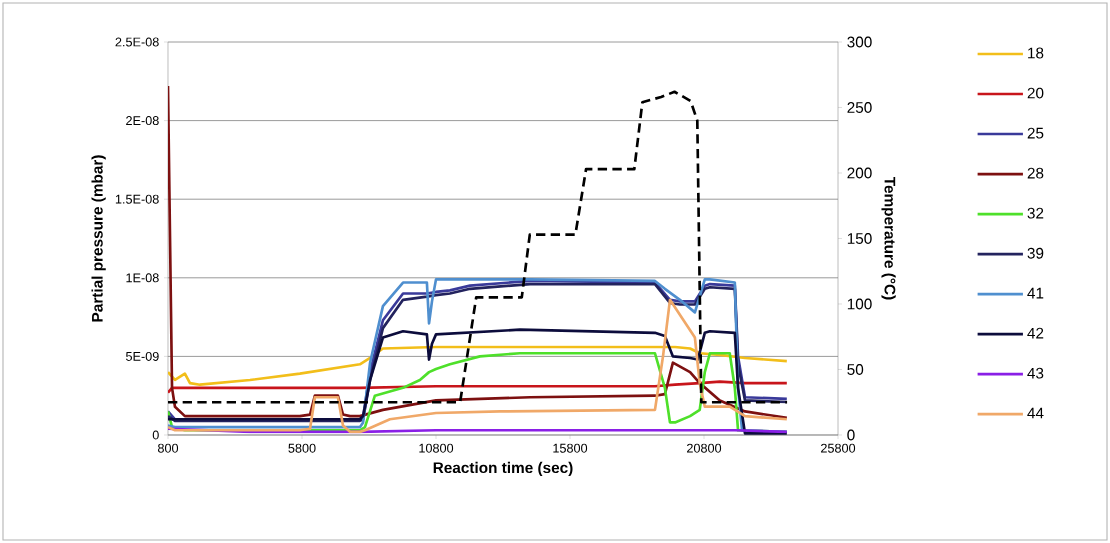 This screenshot has width=1110, height=543. I want to click on x-tick-label: 800, so click(168, 448).